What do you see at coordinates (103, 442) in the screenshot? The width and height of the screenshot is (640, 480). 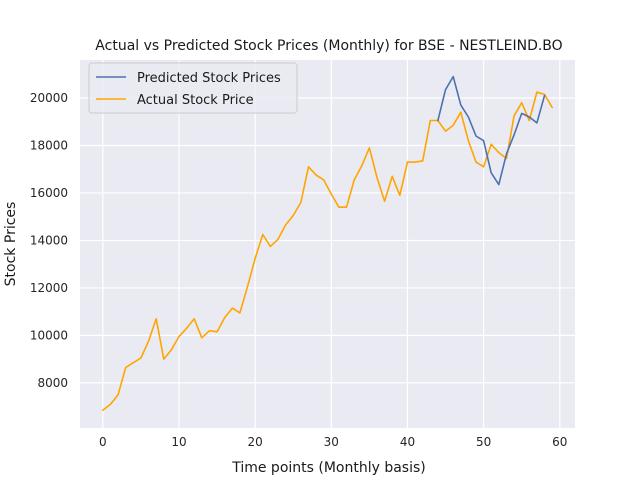 I see `x-tick-label: 0` at bounding box center [103, 442].